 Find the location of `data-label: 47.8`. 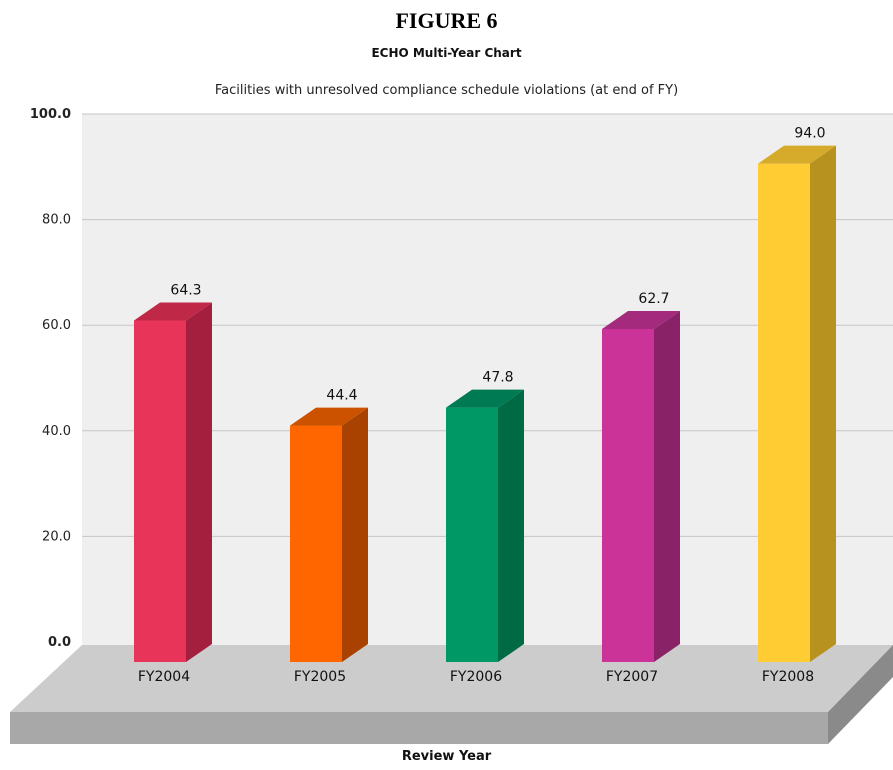

data-label: 47.8 is located at coordinates (497, 378).